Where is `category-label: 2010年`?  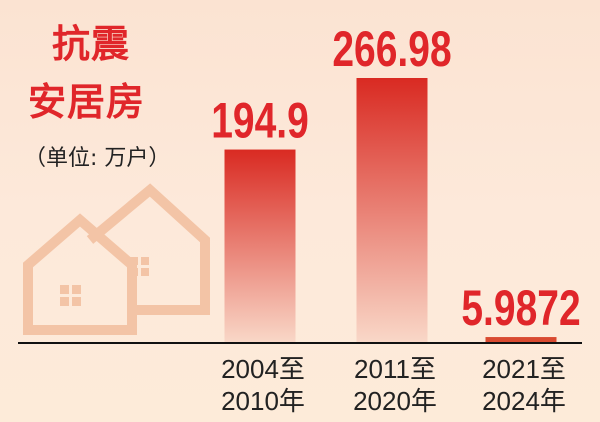 category-label: 2010年 is located at coordinates (263, 401).